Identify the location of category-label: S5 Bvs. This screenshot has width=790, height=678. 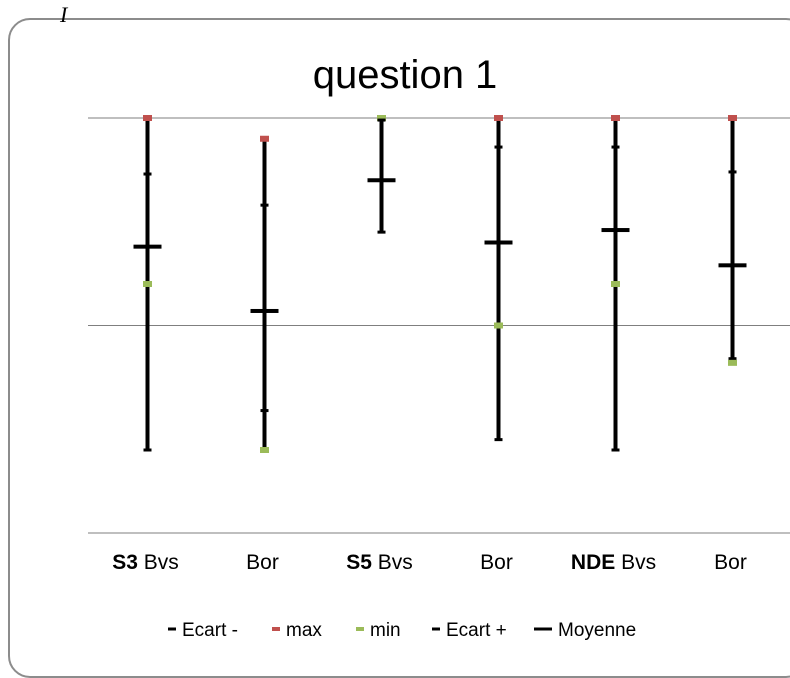
(379, 562).